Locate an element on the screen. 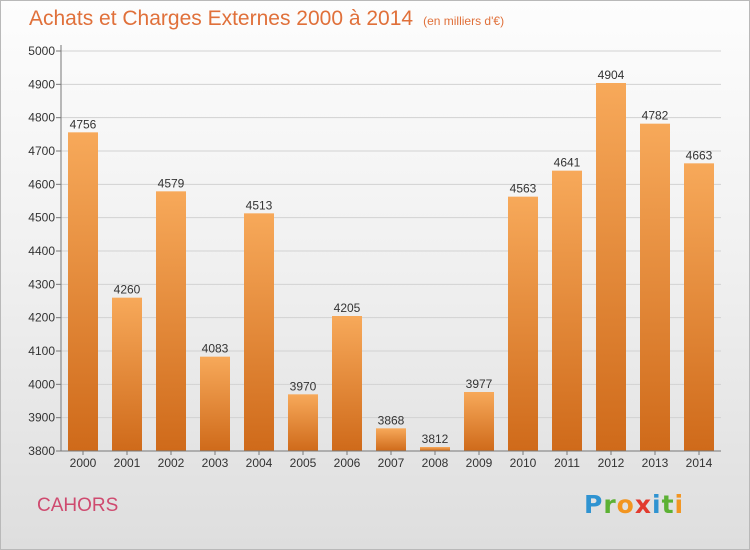  data-label: 3977 is located at coordinates (479, 384).